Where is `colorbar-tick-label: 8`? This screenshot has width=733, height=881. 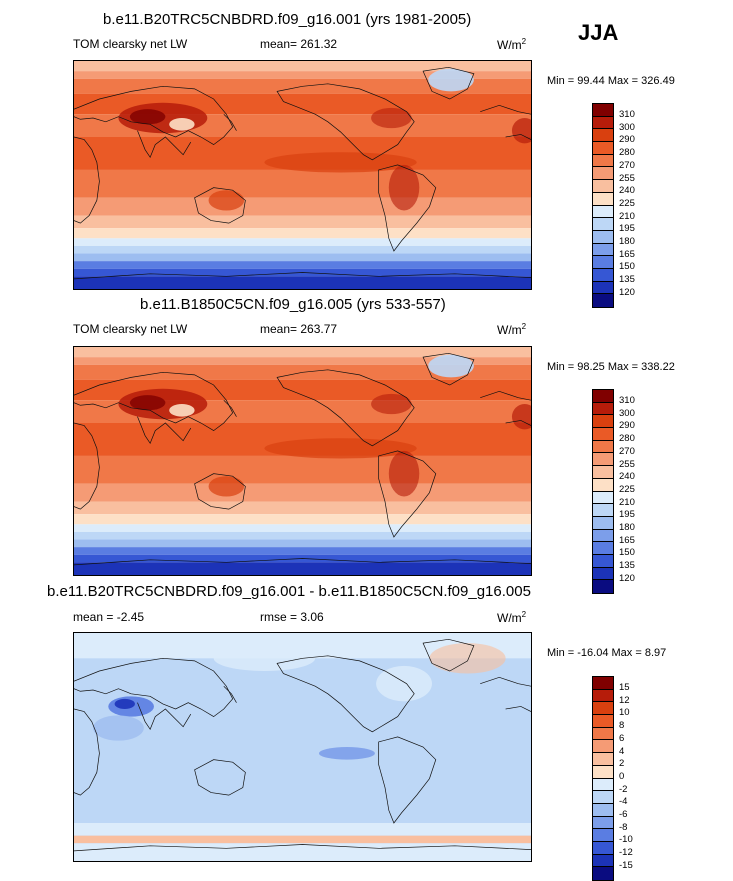
colorbar-tick-label: 8 is located at coordinates (622, 726).